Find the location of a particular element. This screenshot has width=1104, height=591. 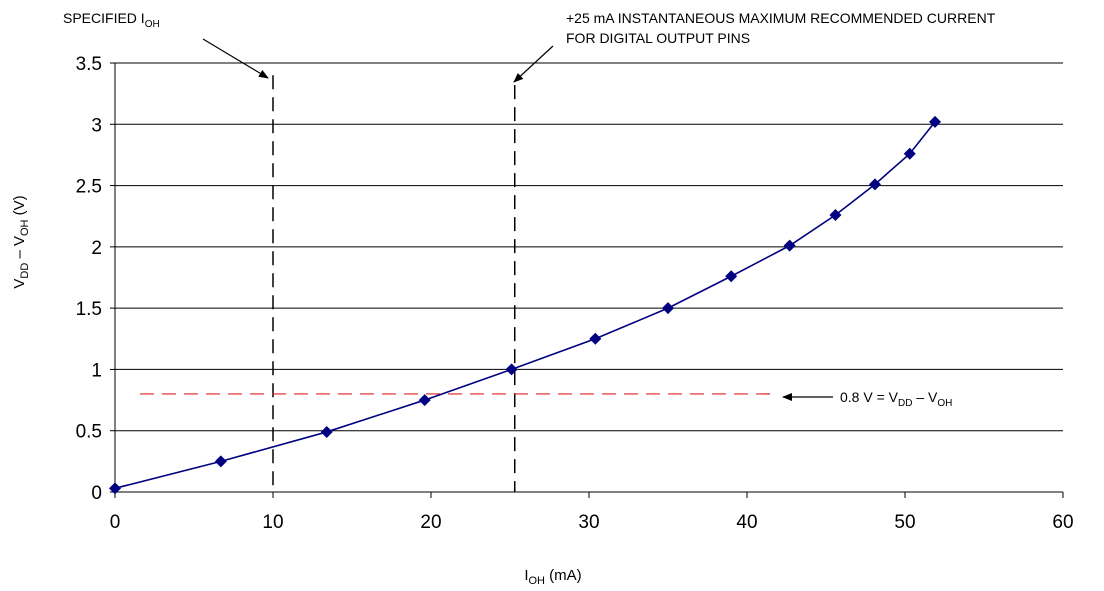

y-axis-title: VDD – VOH (V) is located at coordinates (21, 241).